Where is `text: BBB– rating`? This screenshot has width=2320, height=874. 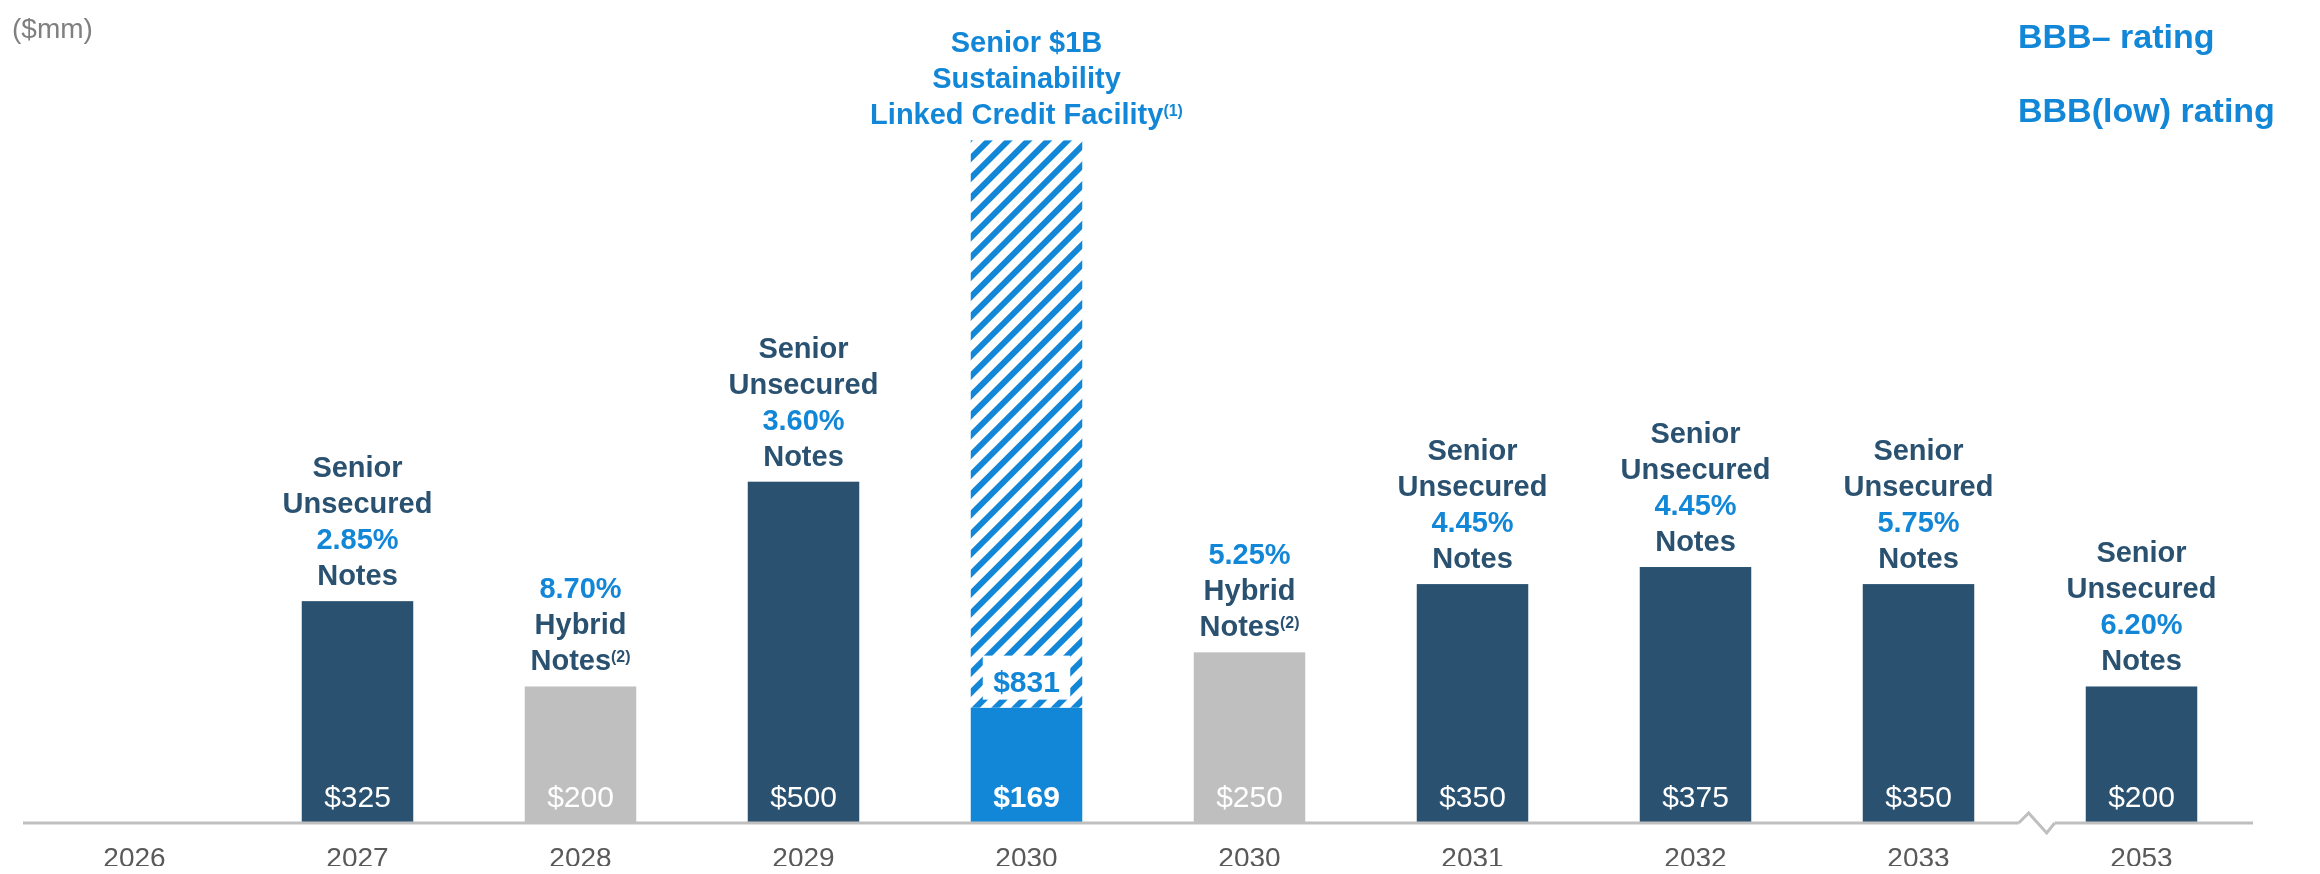 text: BBB– rating is located at coordinates (2116, 36).